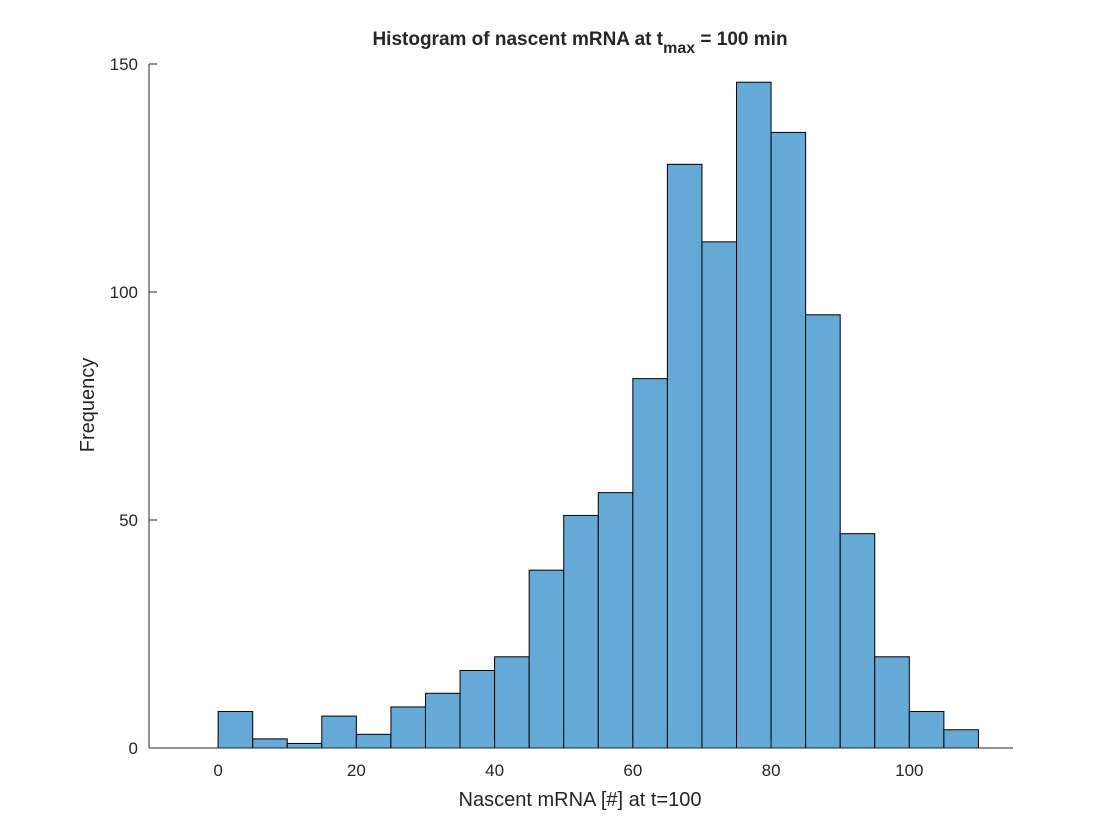 This screenshot has height=840, width=1120. I want to click on y-ticks-group: 0 50 100 150, so click(133, 406).